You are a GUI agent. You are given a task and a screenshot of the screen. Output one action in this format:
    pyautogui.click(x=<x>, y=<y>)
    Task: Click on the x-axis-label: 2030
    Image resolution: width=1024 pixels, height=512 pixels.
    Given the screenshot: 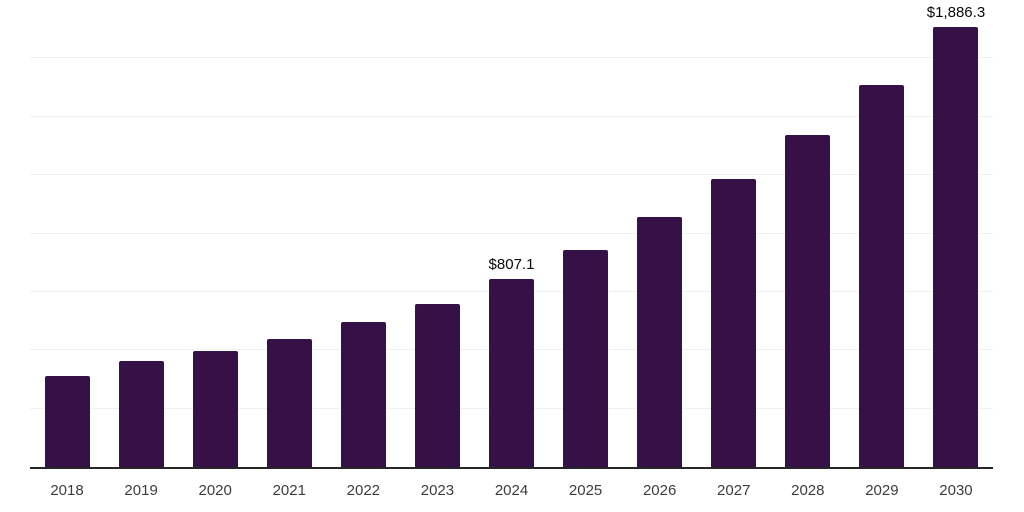 What is the action you would take?
    pyautogui.click(x=956, y=490)
    